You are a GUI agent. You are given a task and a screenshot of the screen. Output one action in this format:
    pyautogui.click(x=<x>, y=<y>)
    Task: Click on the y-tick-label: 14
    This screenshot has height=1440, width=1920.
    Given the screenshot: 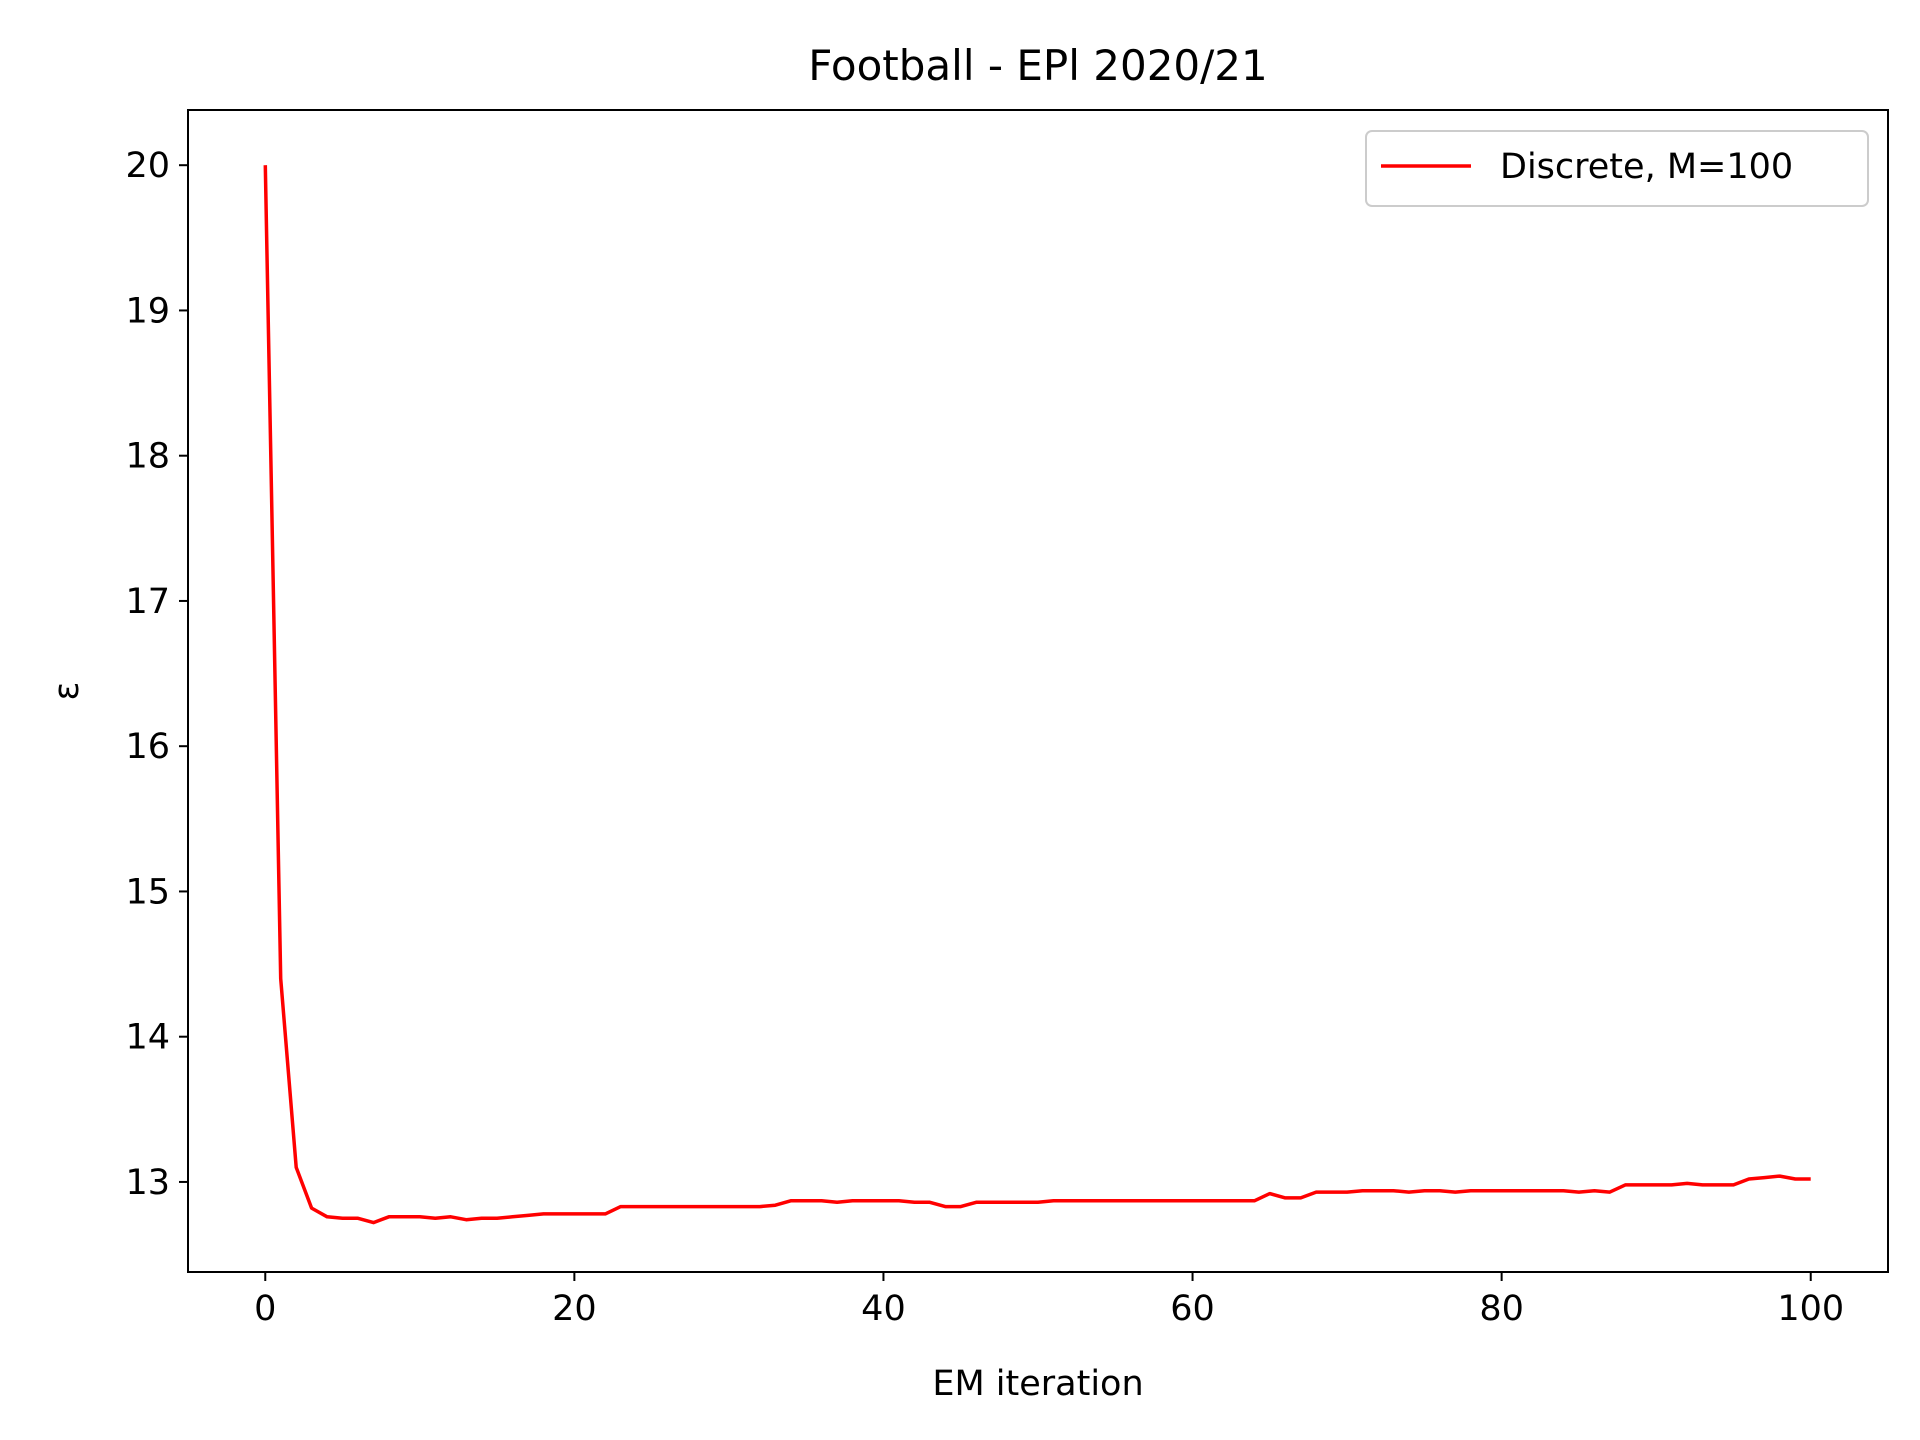 What is the action you would take?
    pyautogui.click(x=147, y=1038)
    